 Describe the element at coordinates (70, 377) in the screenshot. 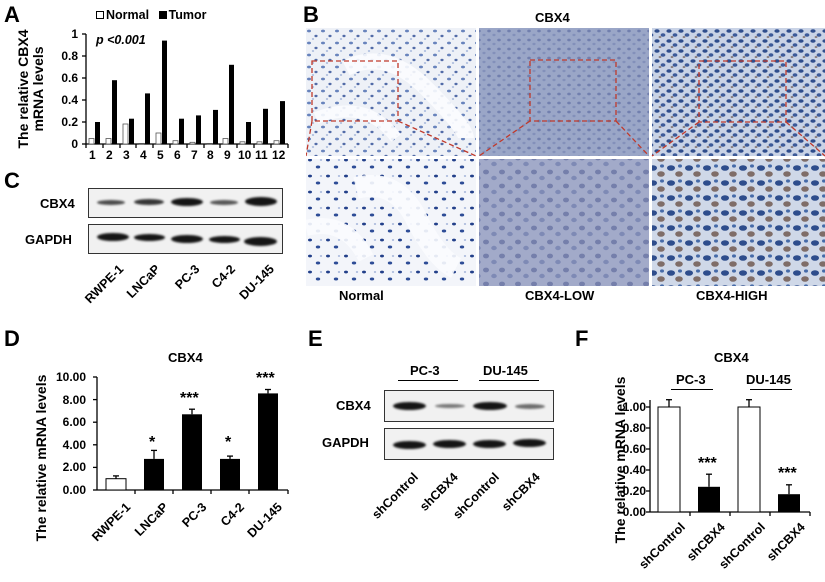

I see `d-ytick: 10.00` at that location.